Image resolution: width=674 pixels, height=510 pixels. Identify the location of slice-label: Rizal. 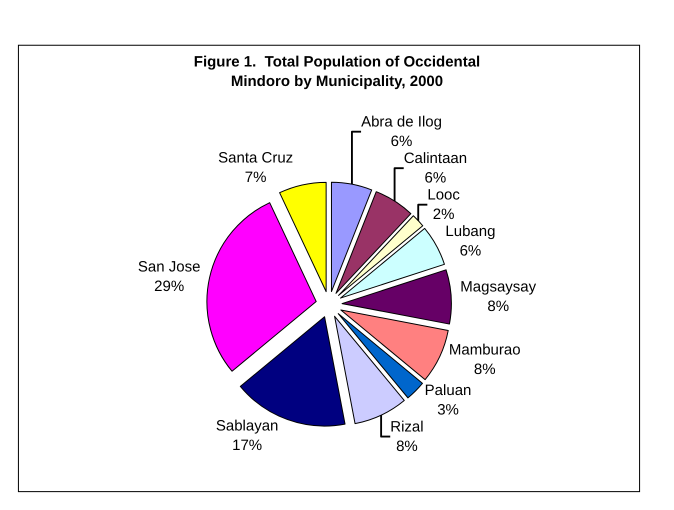
(407, 427).